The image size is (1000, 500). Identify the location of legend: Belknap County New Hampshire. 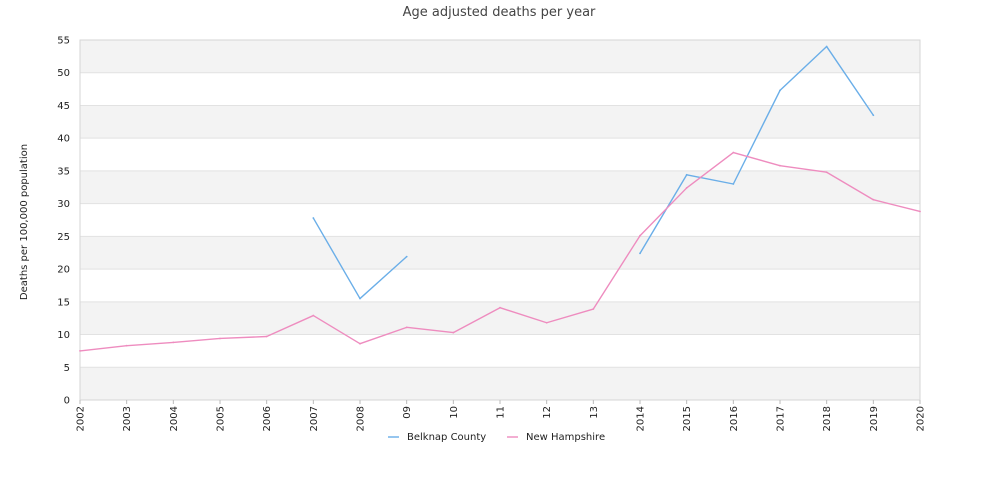
(496, 437).